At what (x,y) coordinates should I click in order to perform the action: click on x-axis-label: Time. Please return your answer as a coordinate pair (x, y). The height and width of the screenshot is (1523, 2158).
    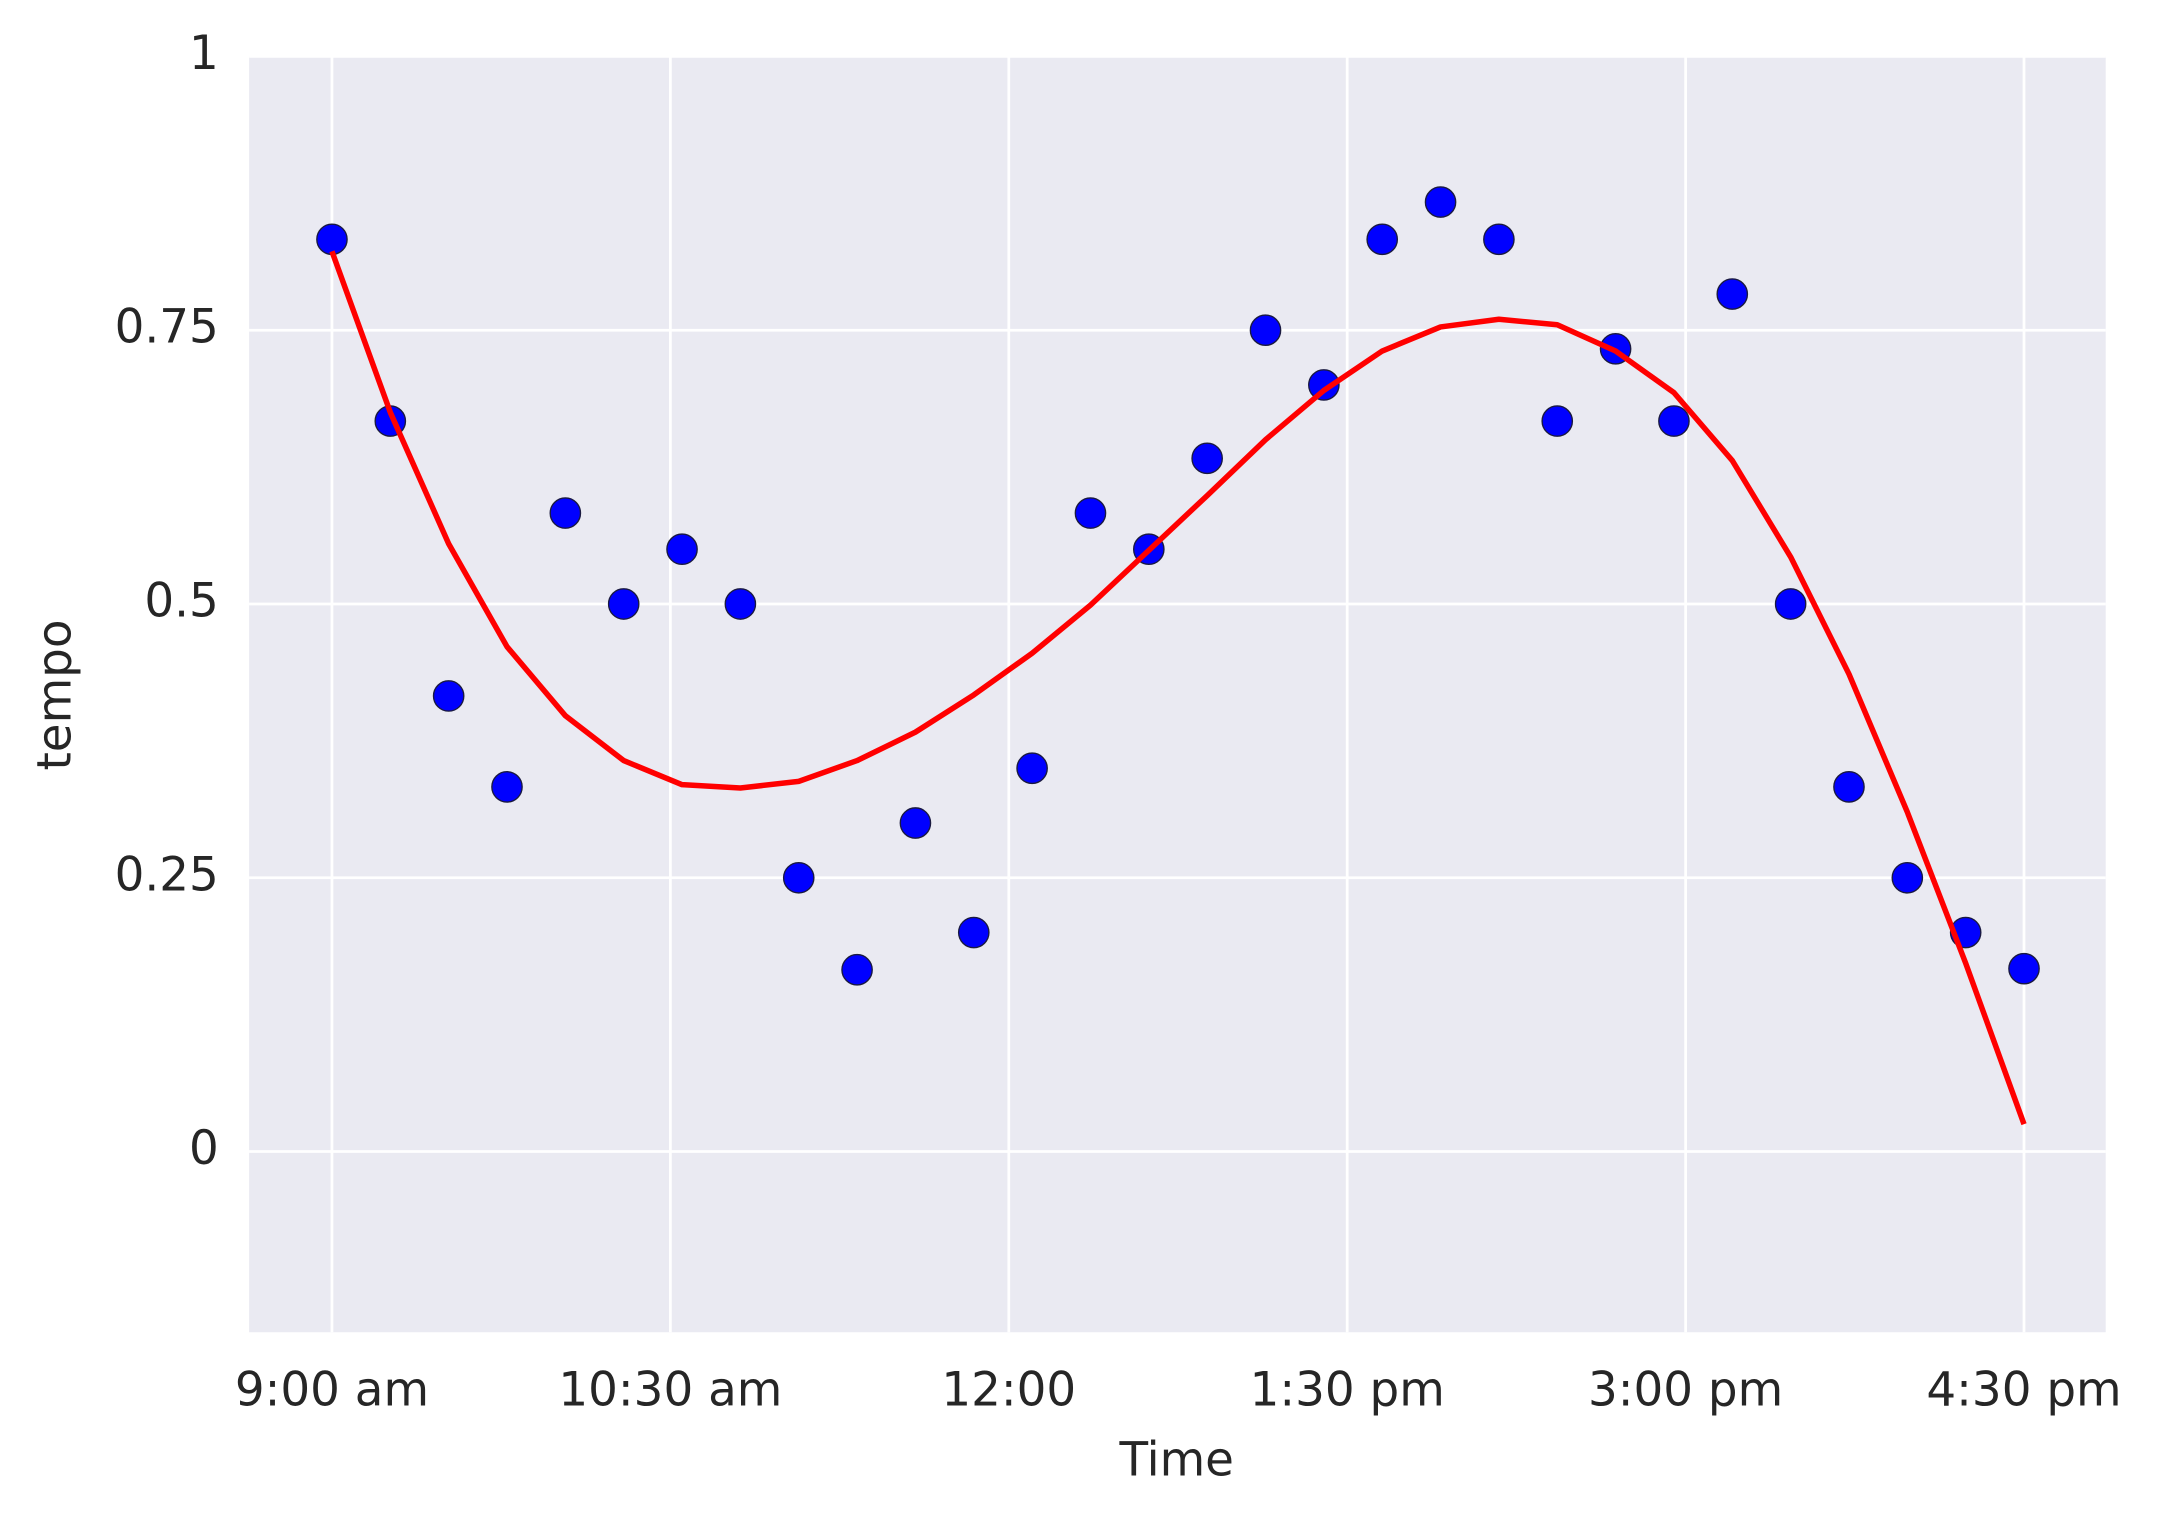
    Looking at the image, I should click on (1176, 1460).